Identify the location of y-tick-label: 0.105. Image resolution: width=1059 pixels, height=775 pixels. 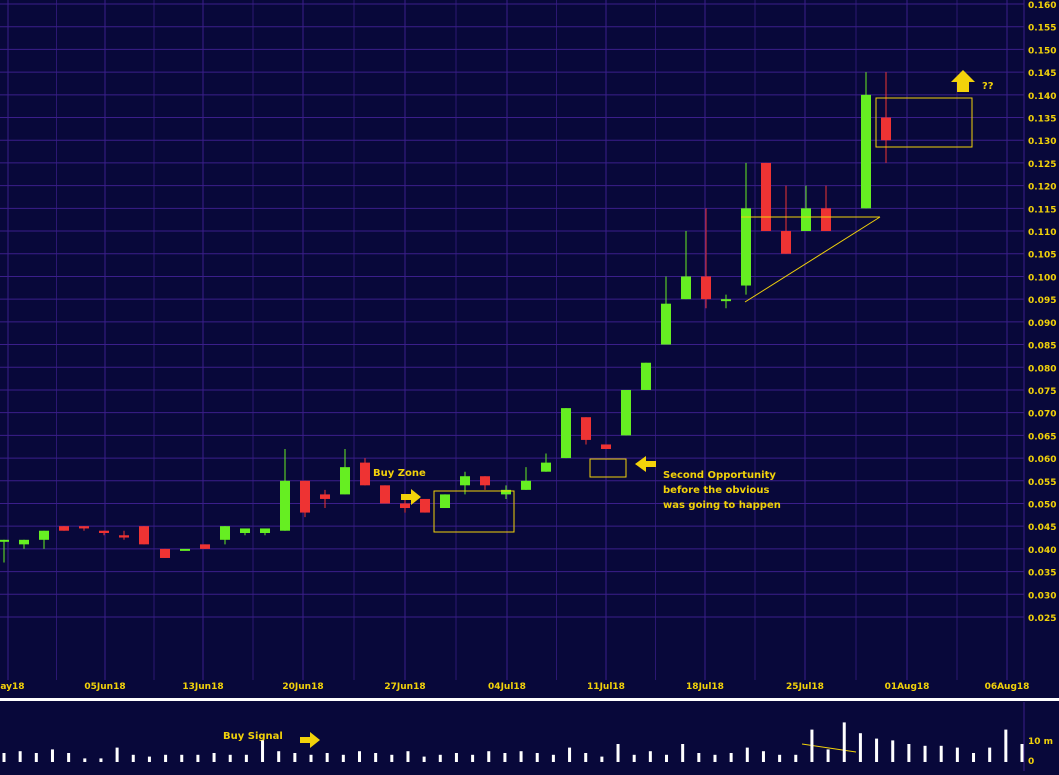
(1042, 256).